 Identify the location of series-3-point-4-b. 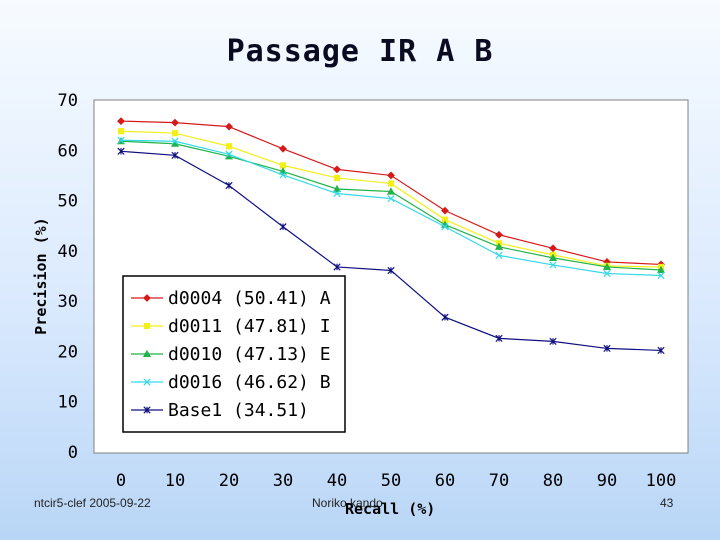
(337, 193).